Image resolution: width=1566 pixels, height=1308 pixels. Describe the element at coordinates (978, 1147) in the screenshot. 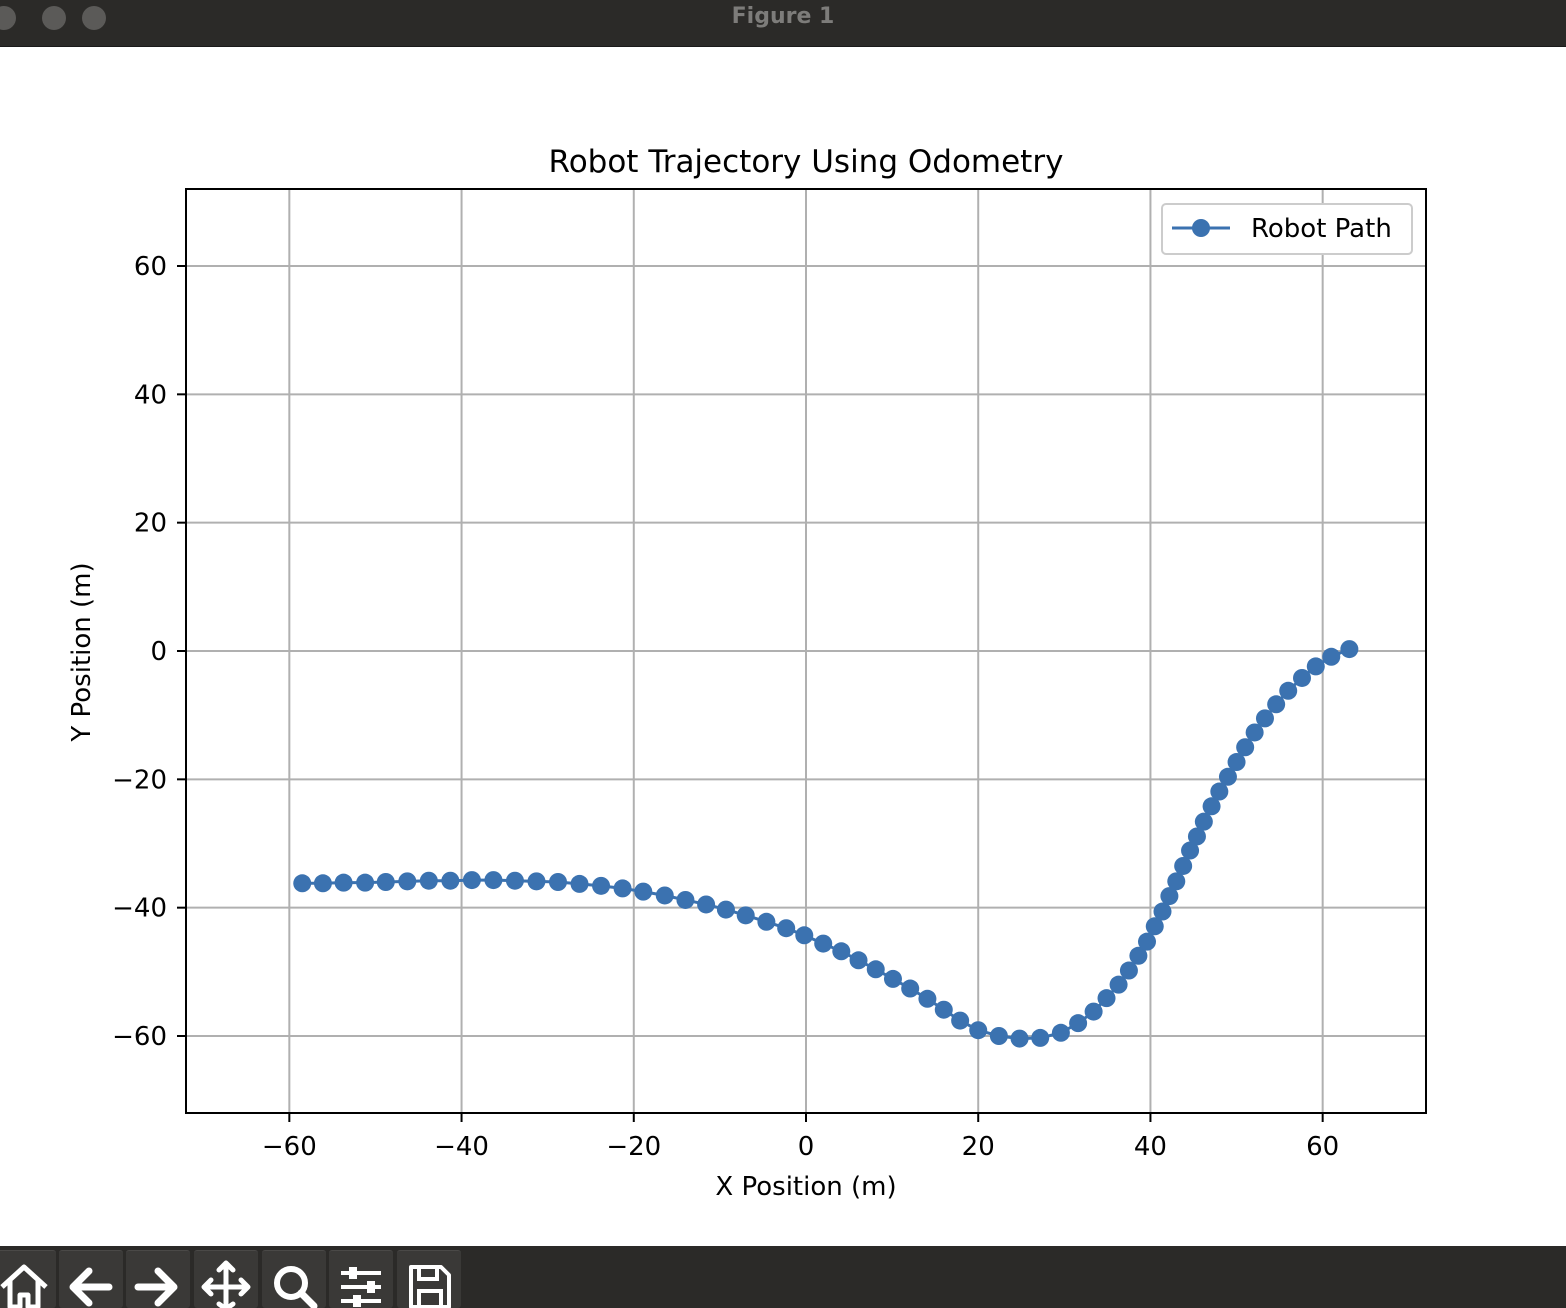

I see `x-tick-label: 20` at that location.